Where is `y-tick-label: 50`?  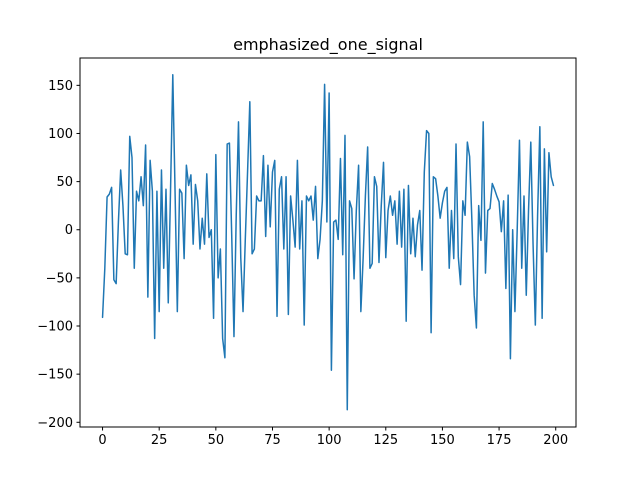 y-tick-label: 50 is located at coordinates (64, 182).